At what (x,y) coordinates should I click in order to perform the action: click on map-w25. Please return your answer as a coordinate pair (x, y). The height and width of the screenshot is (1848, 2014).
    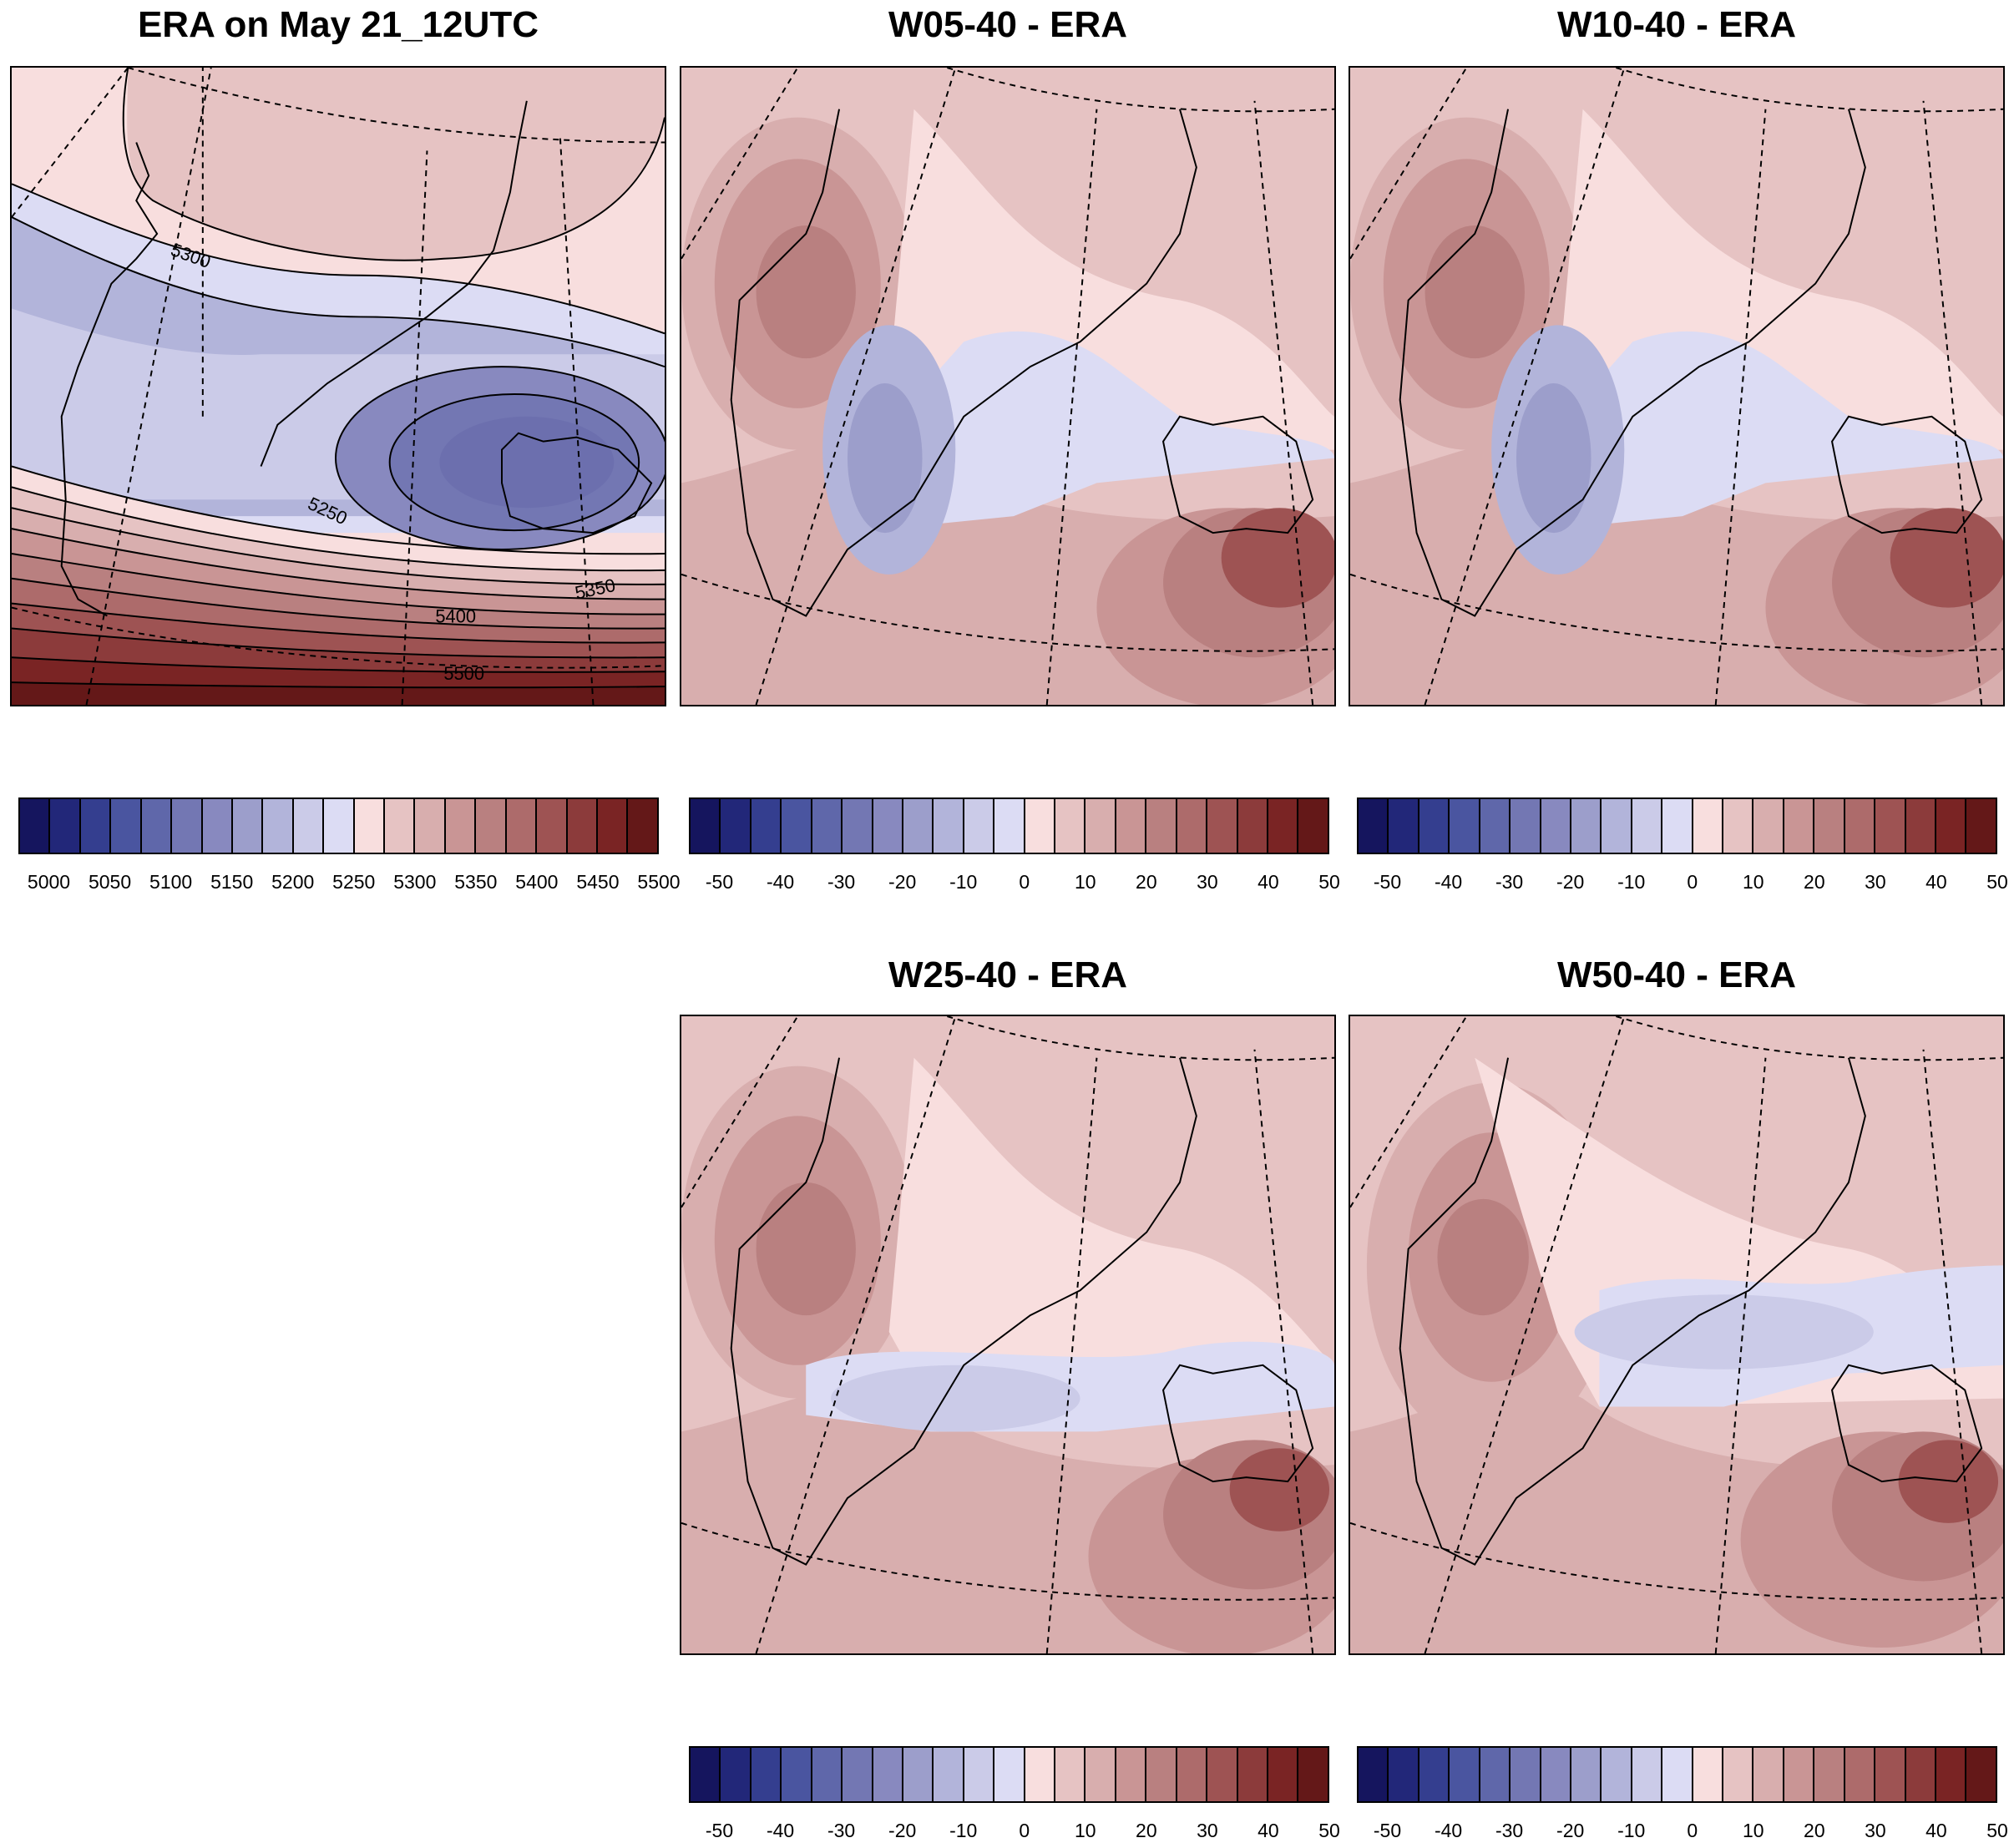
    Looking at the image, I should click on (1008, 1335).